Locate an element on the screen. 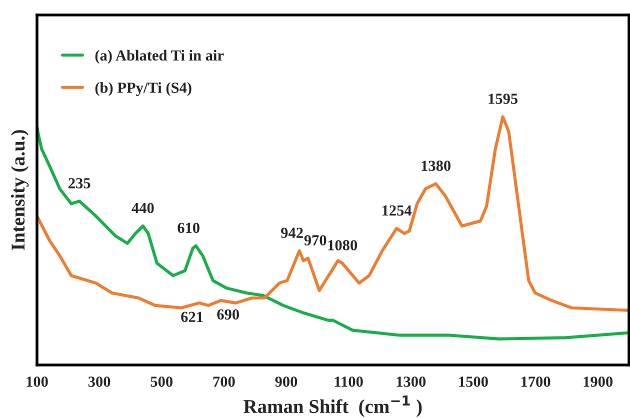  annotation: 440 is located at coordinates (143, 208).